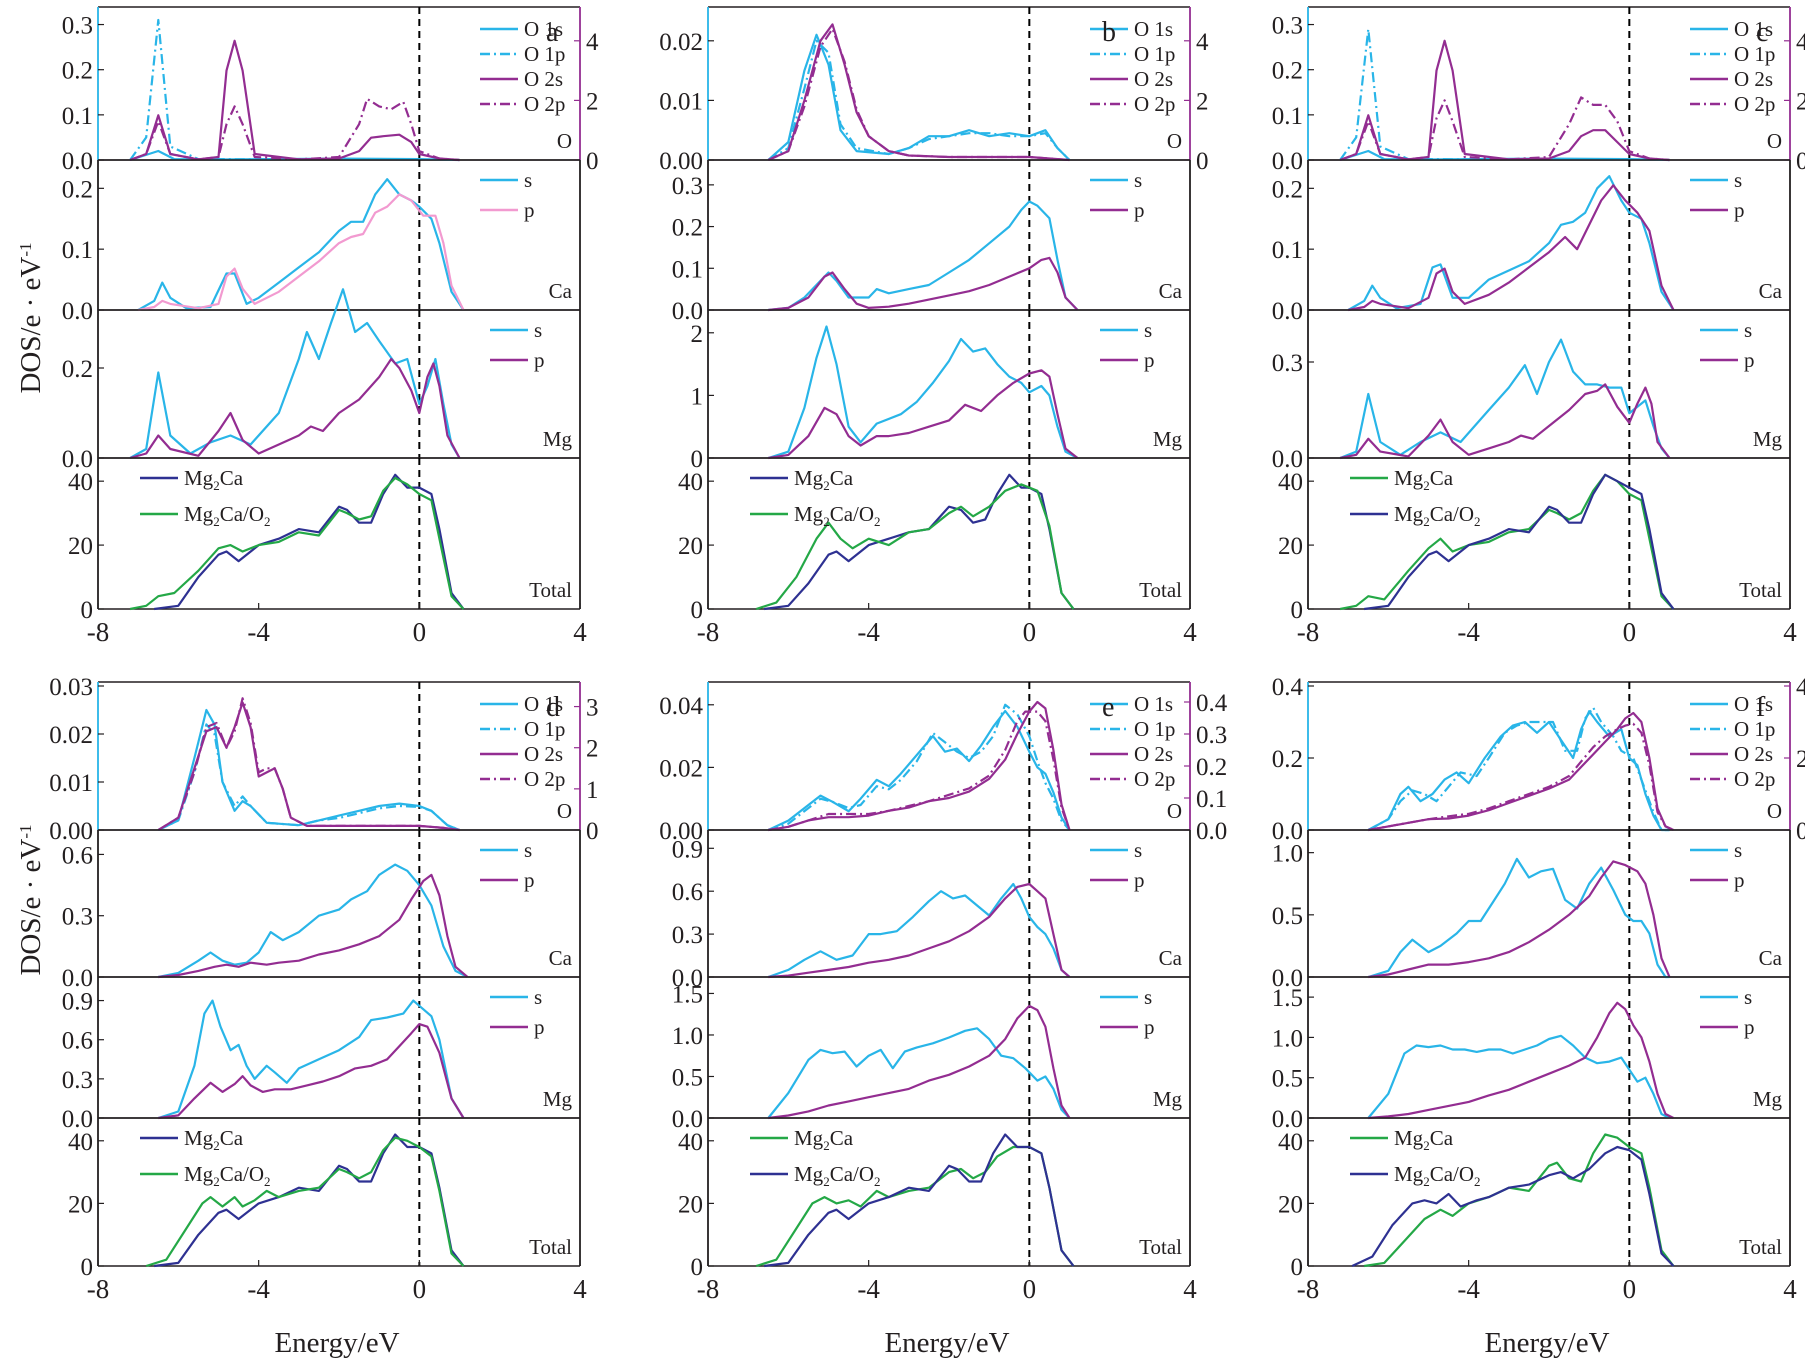  Describe the element at coordinates (1531, 391) in the screenshot. I see `subplot-mg: 0.0 0.3 sp Mg` at that location.